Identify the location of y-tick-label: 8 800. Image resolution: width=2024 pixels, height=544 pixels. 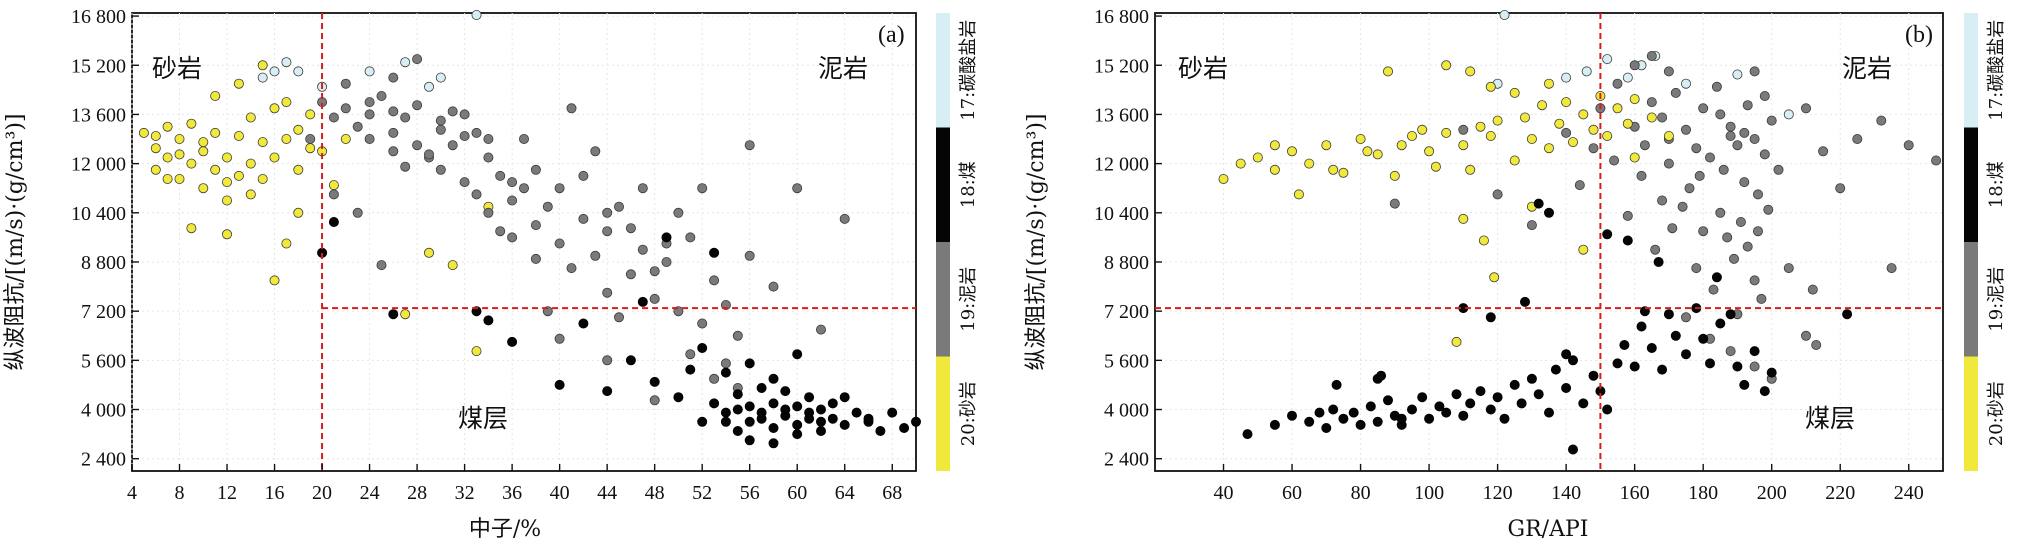
(103, 263).